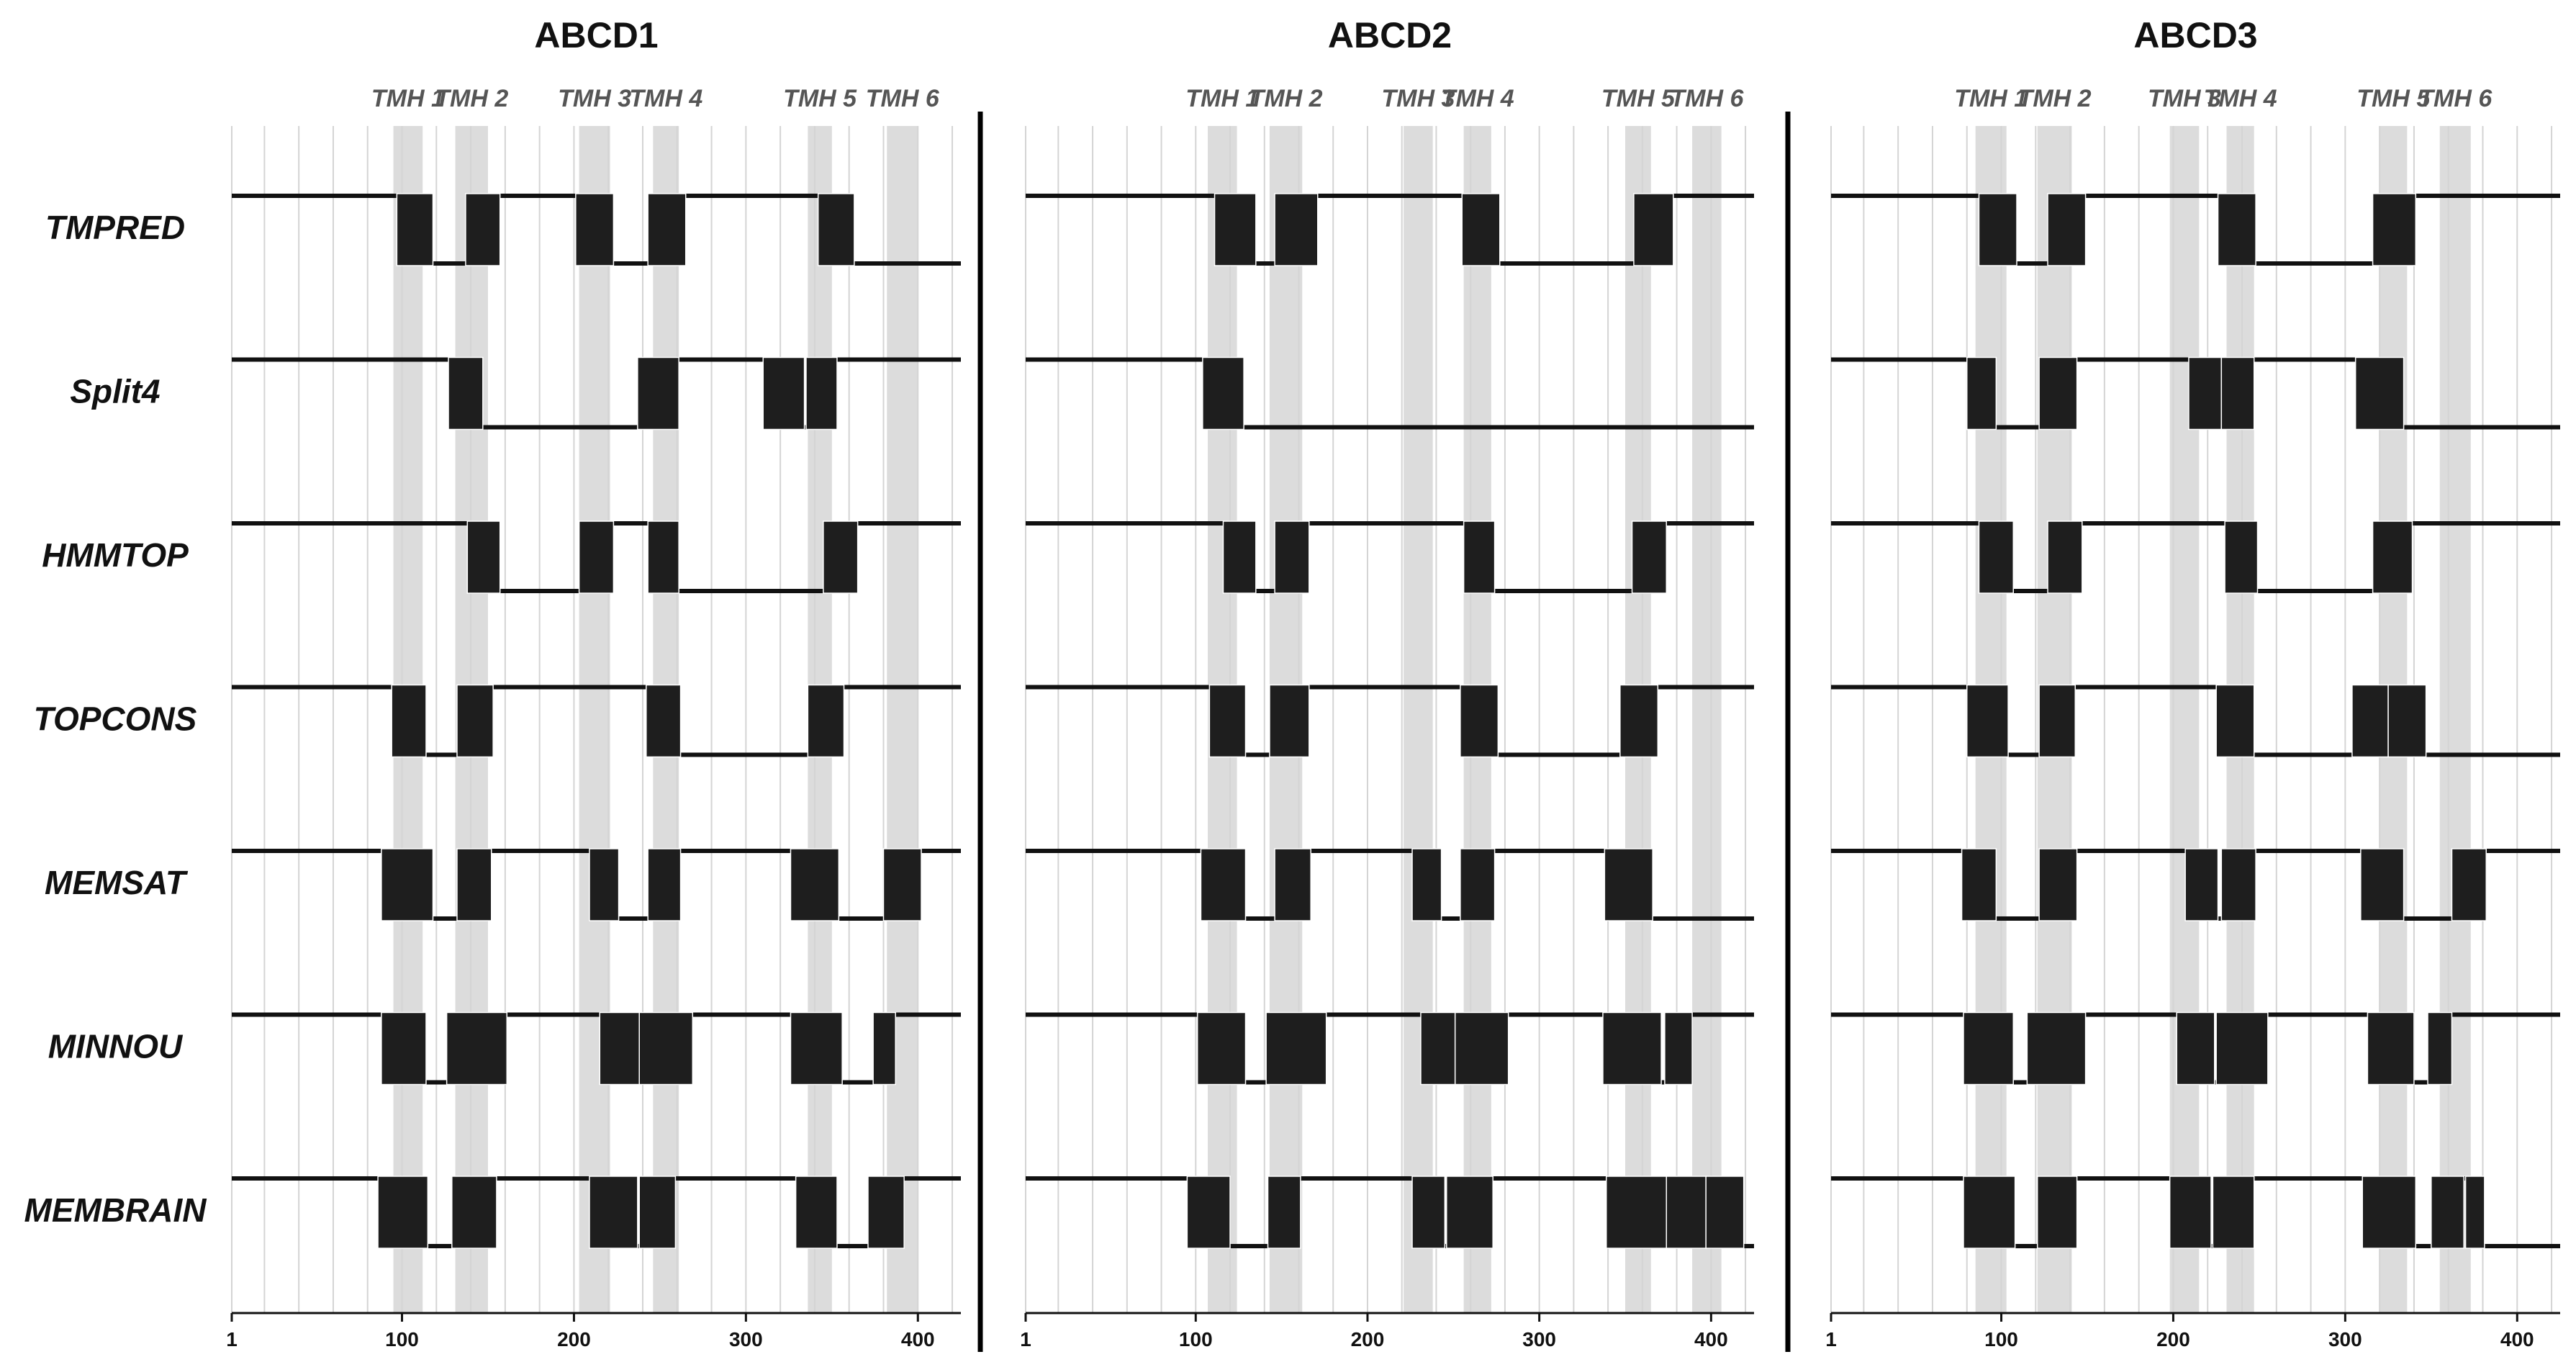 Image resolution: width=2576 pixels, height=1362 pixels. Describe the element at coordinates (2173, 1339) in the screenshot. I see `abcd3-tick-label-200: 200` at that location.